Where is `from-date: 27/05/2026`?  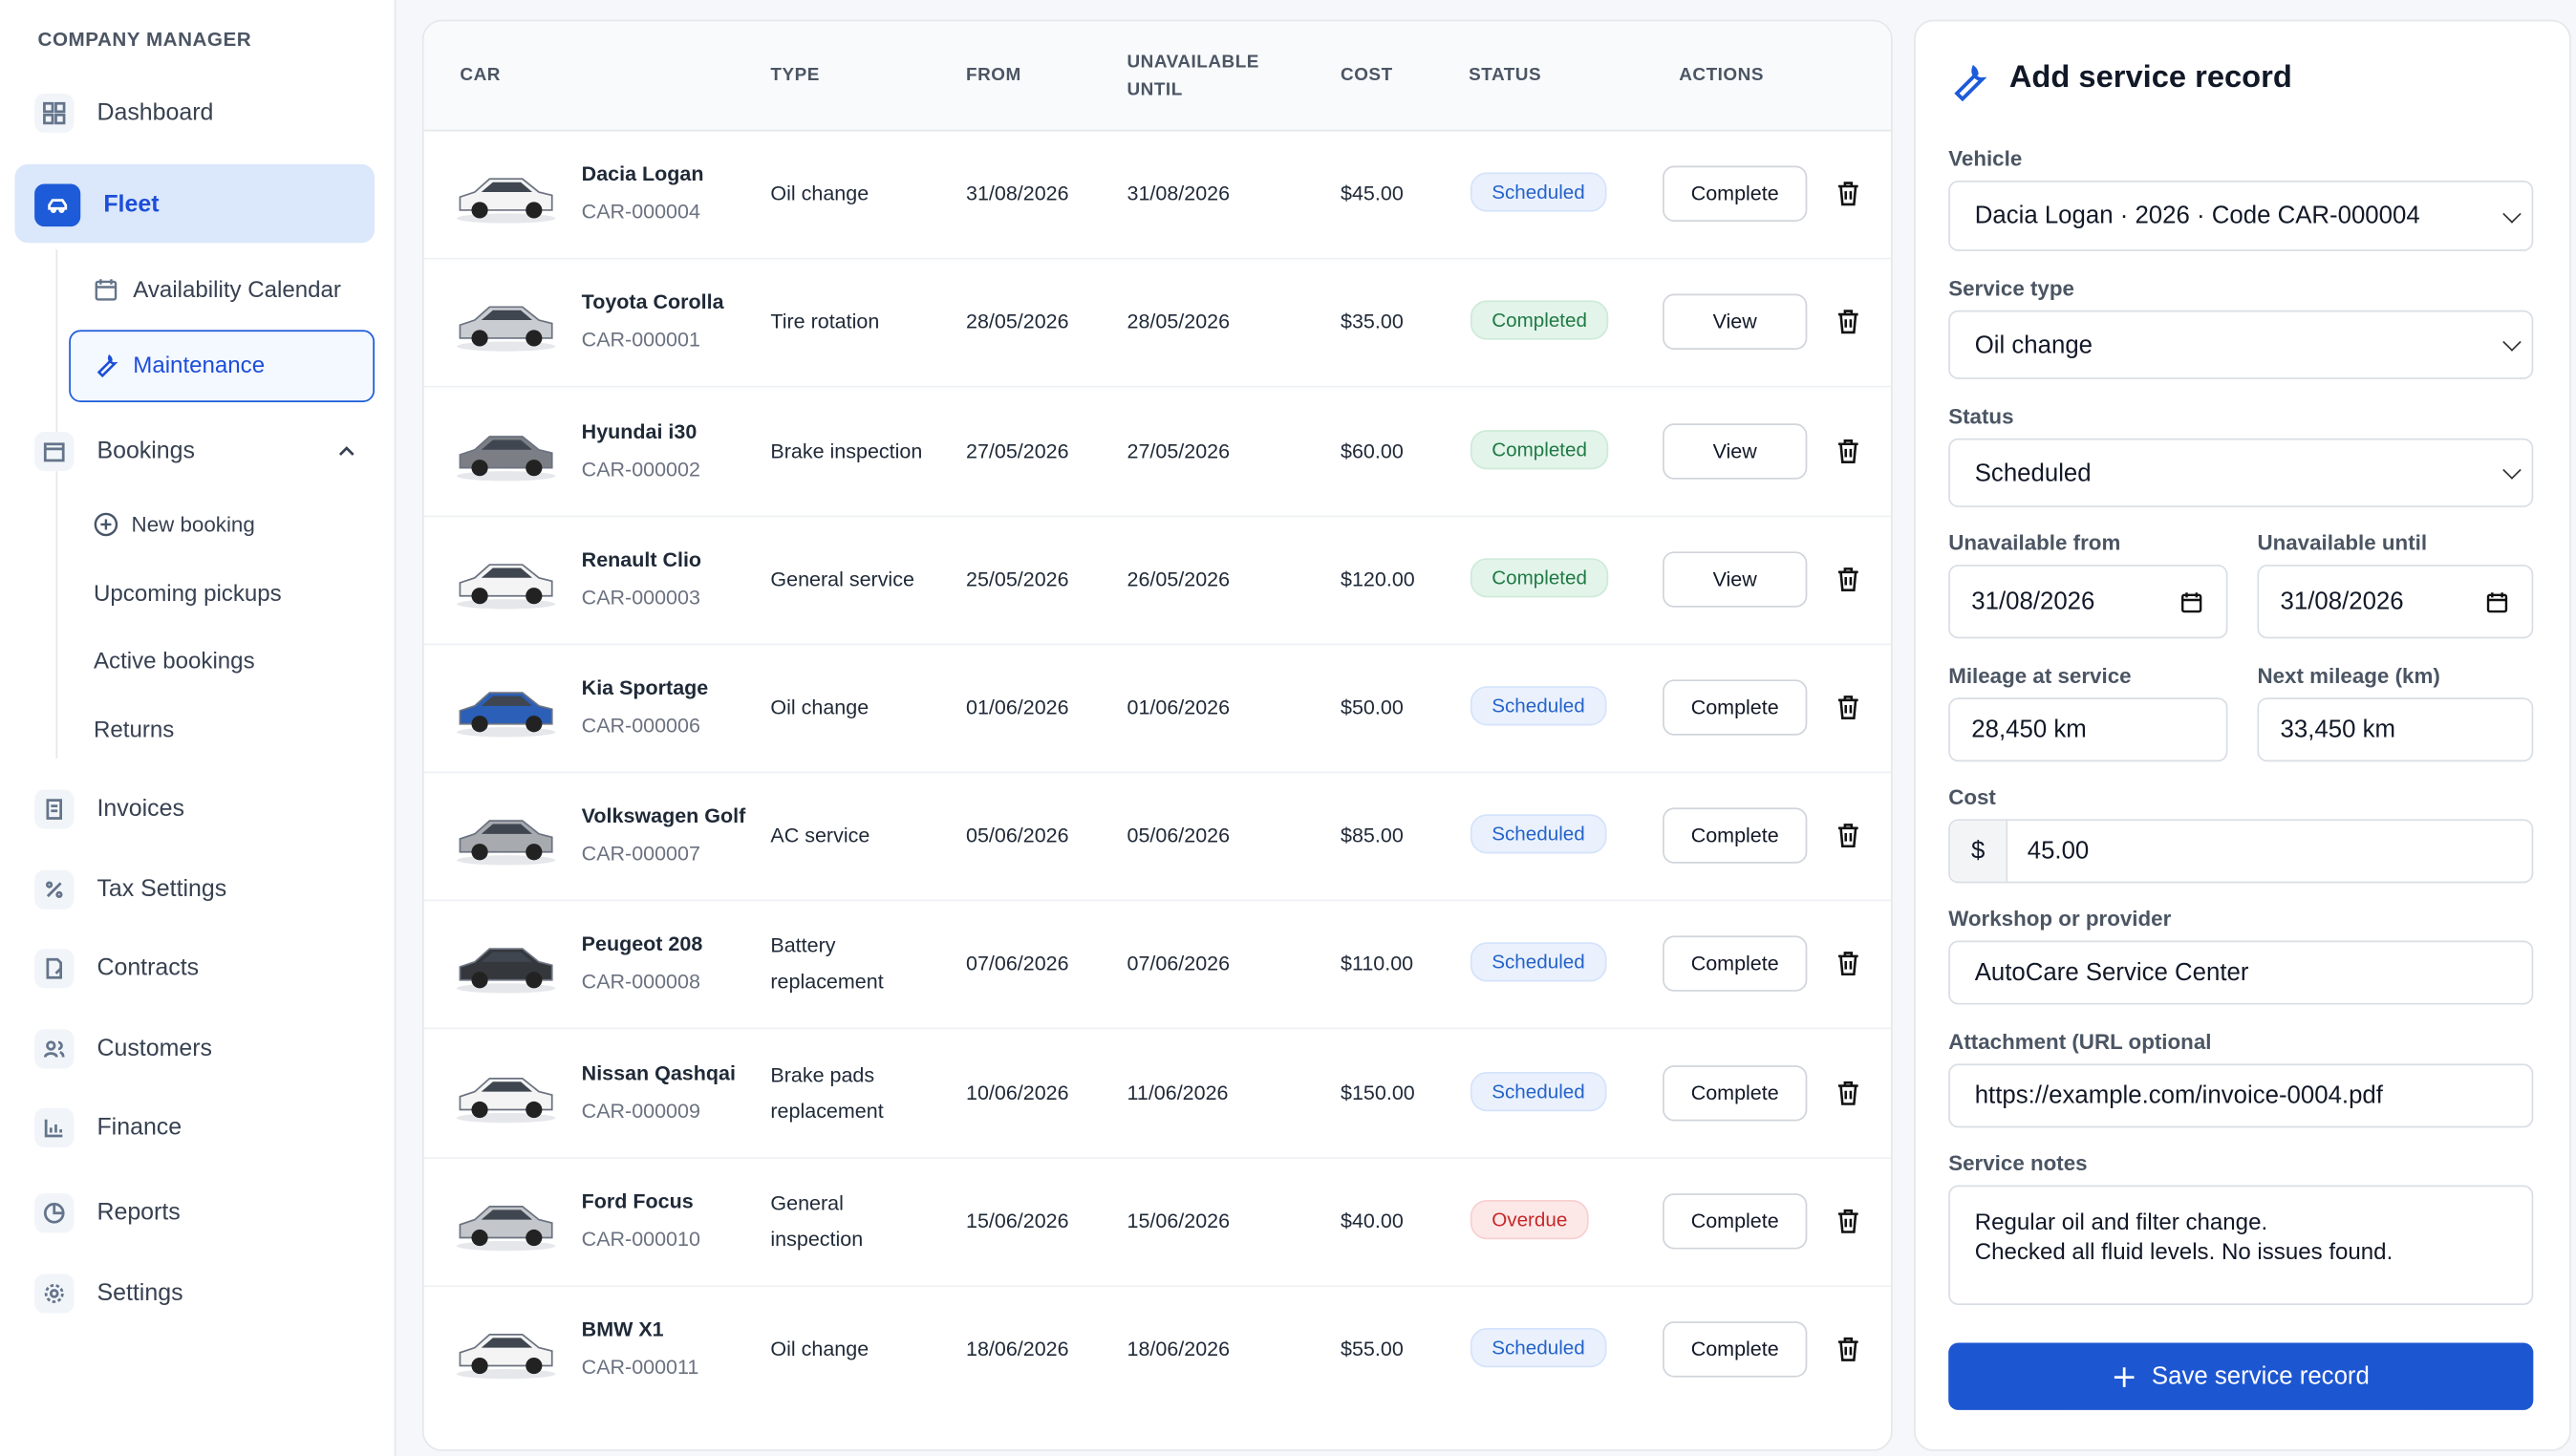 from-date: 27/05/2026 is located at coordinates (1017, 451).